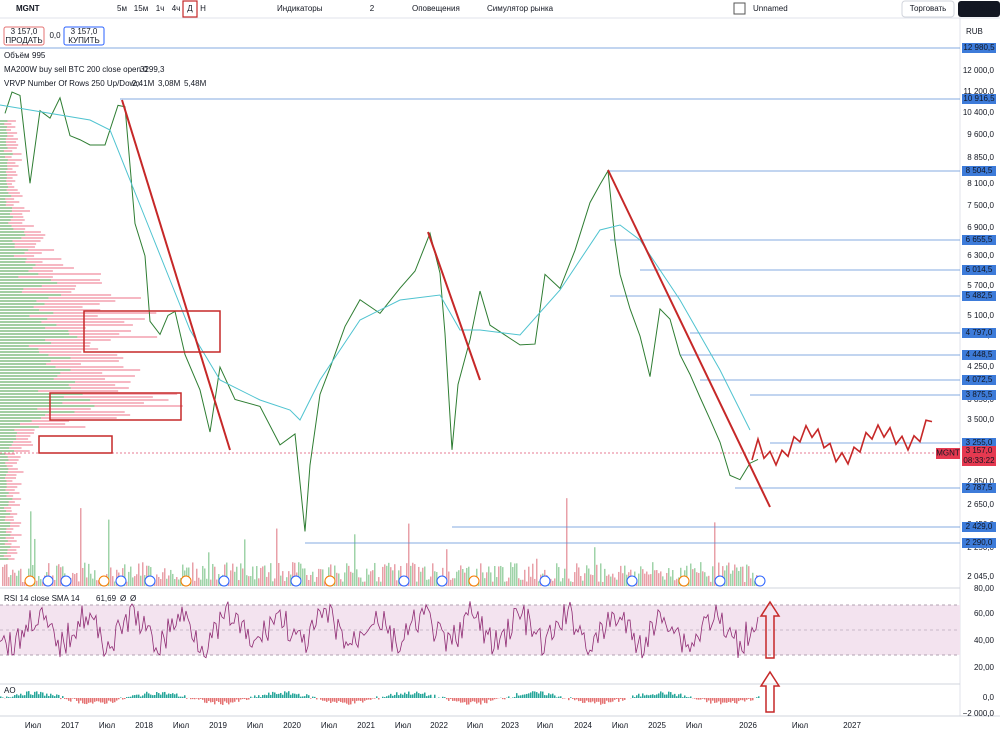 The image size is (1000, 739). I want to click on level-label: 4 072,5, so click(979, 379).